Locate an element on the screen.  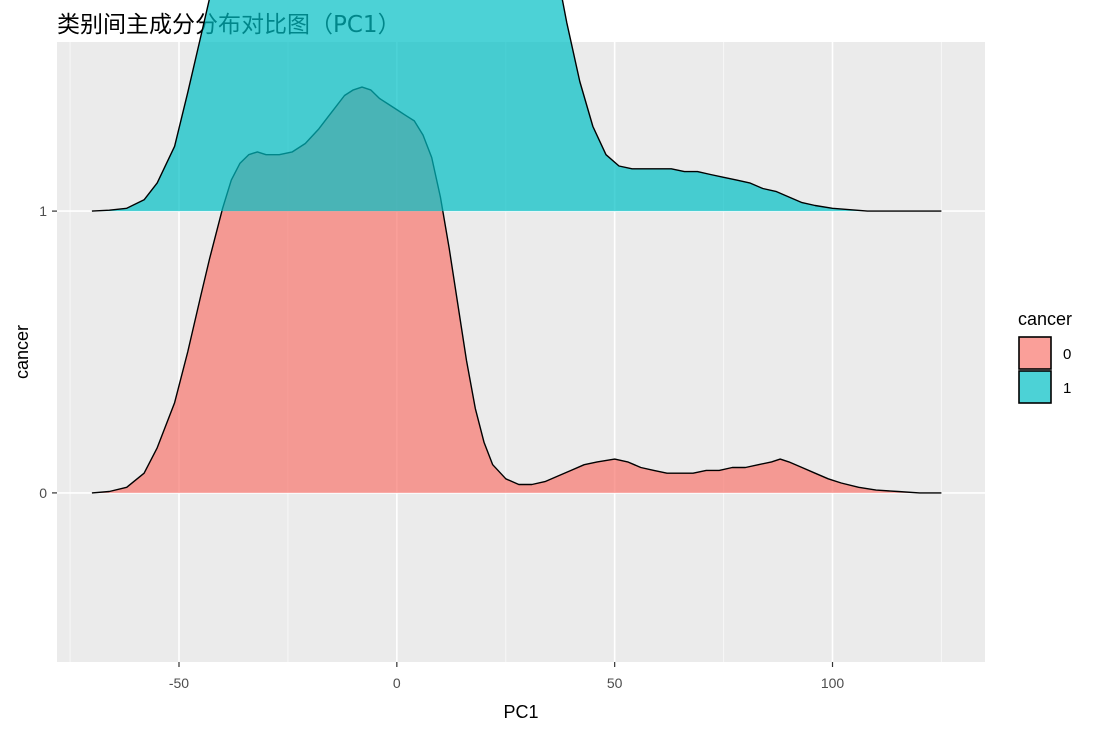
y-axis-title: cancer is located at coordinates (22, 352).